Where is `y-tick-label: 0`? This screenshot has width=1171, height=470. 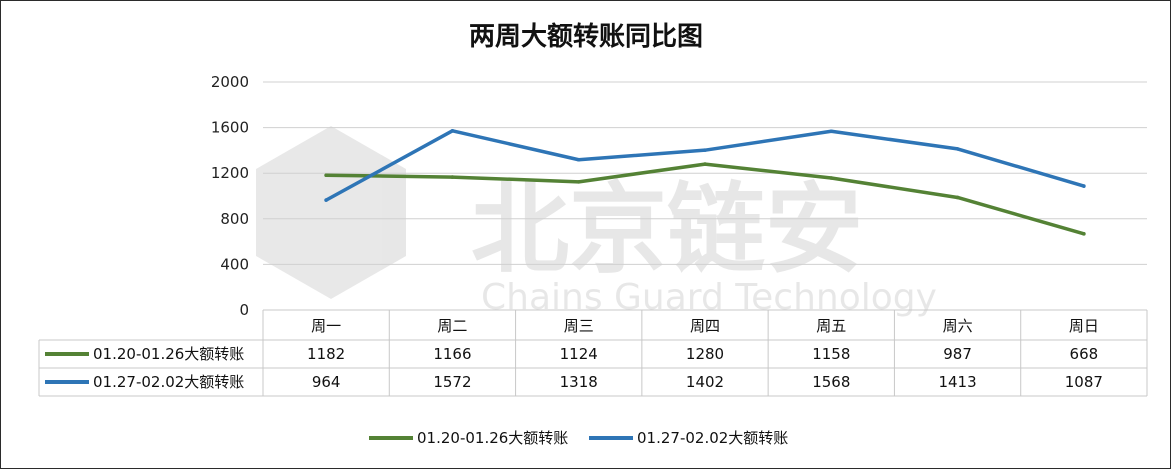 y-tick-label: 0 is located at coordinates (244, 310).